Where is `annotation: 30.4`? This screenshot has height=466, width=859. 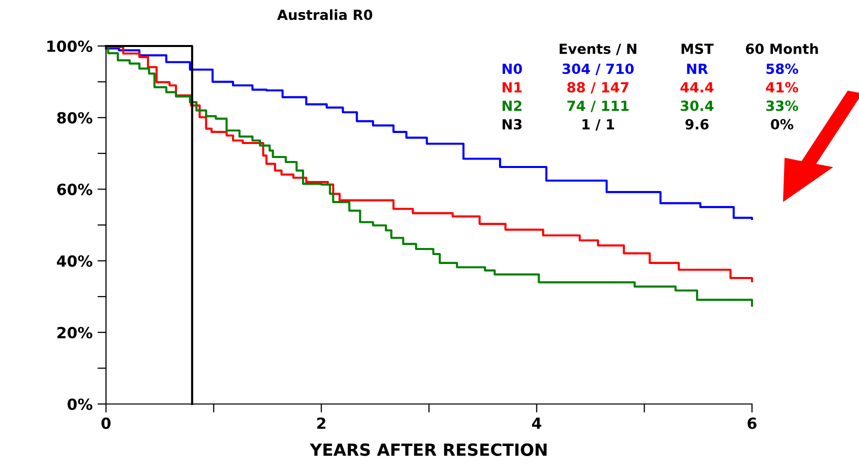 annotation: 30.4 is located at coordinates (697, 106).